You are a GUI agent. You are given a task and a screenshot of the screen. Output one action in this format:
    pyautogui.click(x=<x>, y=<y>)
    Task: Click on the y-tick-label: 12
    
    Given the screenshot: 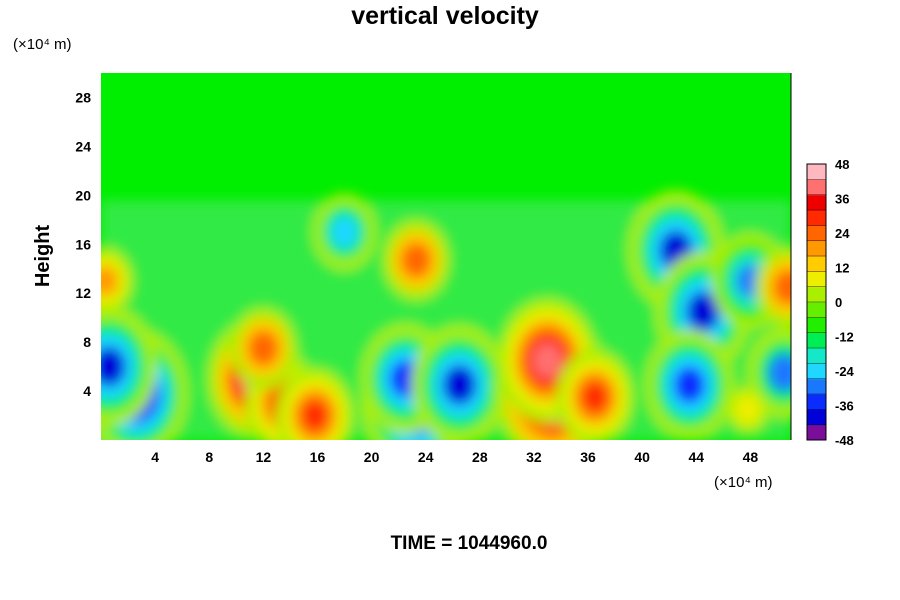 What is the action you would take?
    pyautogui.click(x=83, y=293)
    